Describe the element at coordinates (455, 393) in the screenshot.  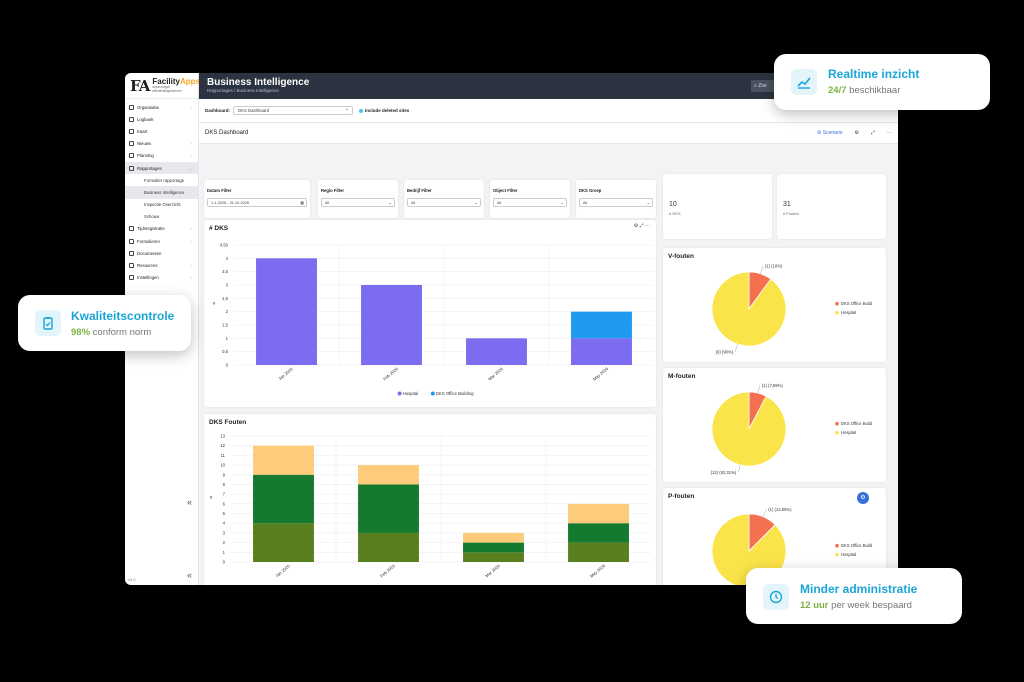
I see `legend-label: DKS Office Building` at that location.